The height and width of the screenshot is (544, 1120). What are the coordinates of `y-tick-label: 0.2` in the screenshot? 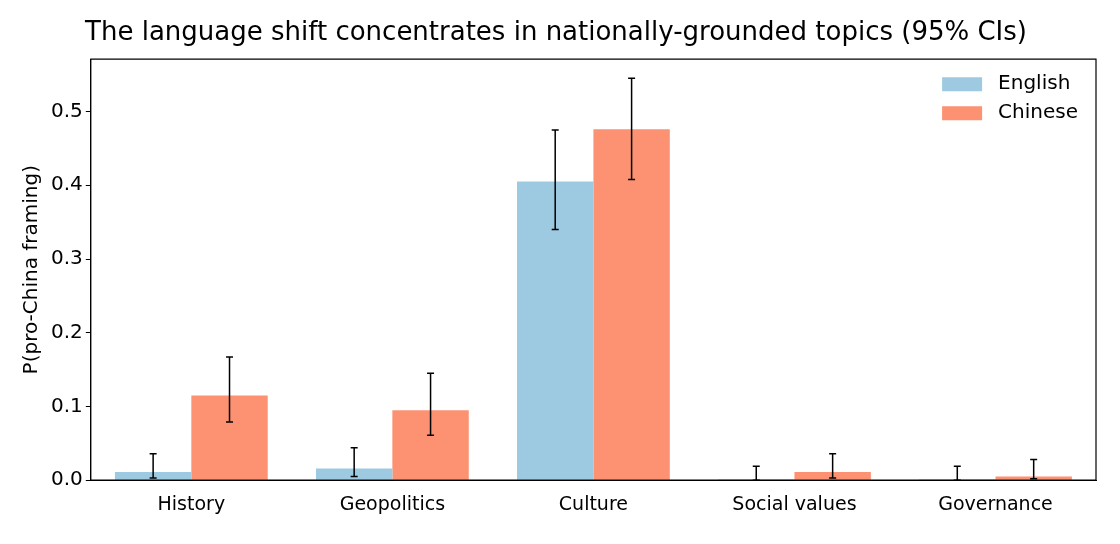 It's located at (66, 330).